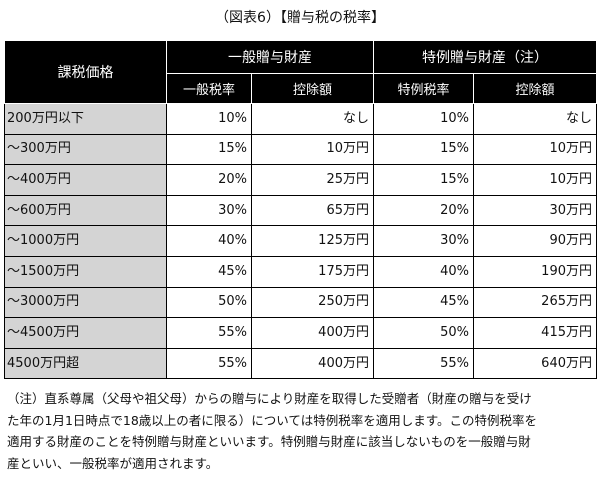  I want to click on general-deduction-cell: 175万円, so click(312, 271).